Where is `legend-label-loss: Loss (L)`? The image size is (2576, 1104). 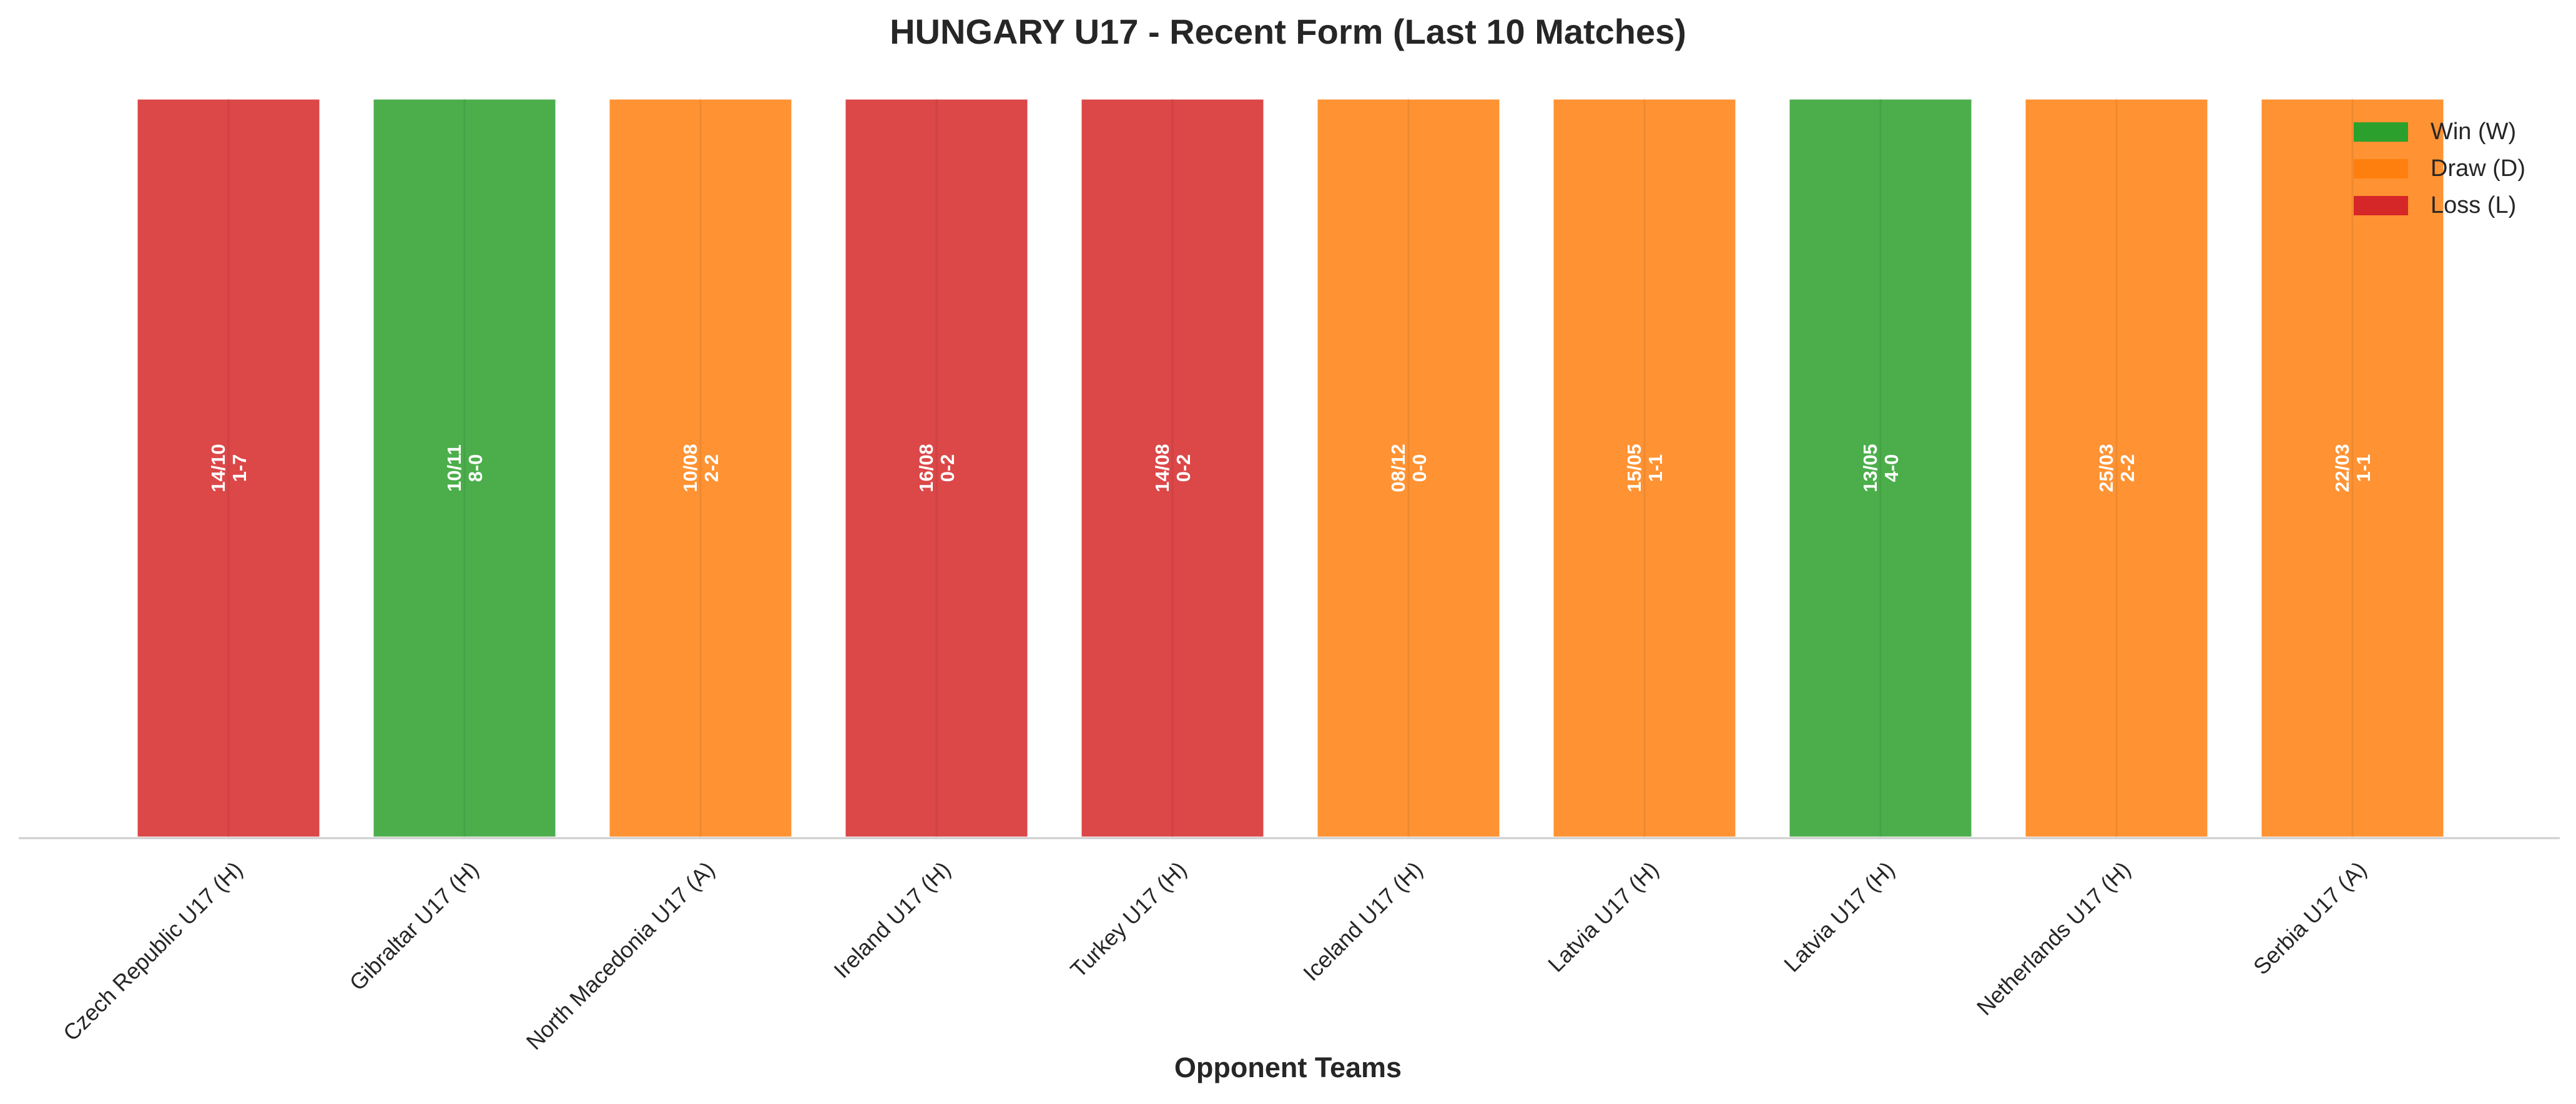
legend-label-loss: Loss (L) is located at coordinates (2474, 205).